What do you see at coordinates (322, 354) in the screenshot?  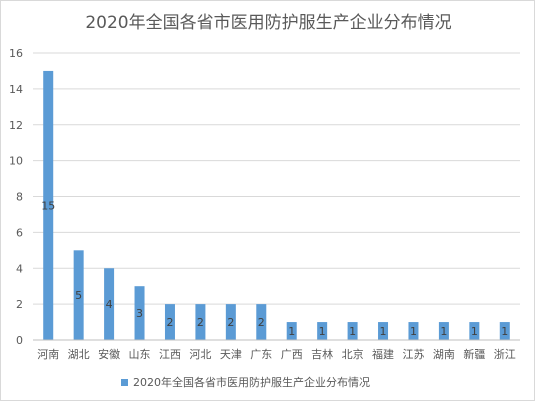 I see `x-tick-label: 吉林` at bounding box center [322, 354].